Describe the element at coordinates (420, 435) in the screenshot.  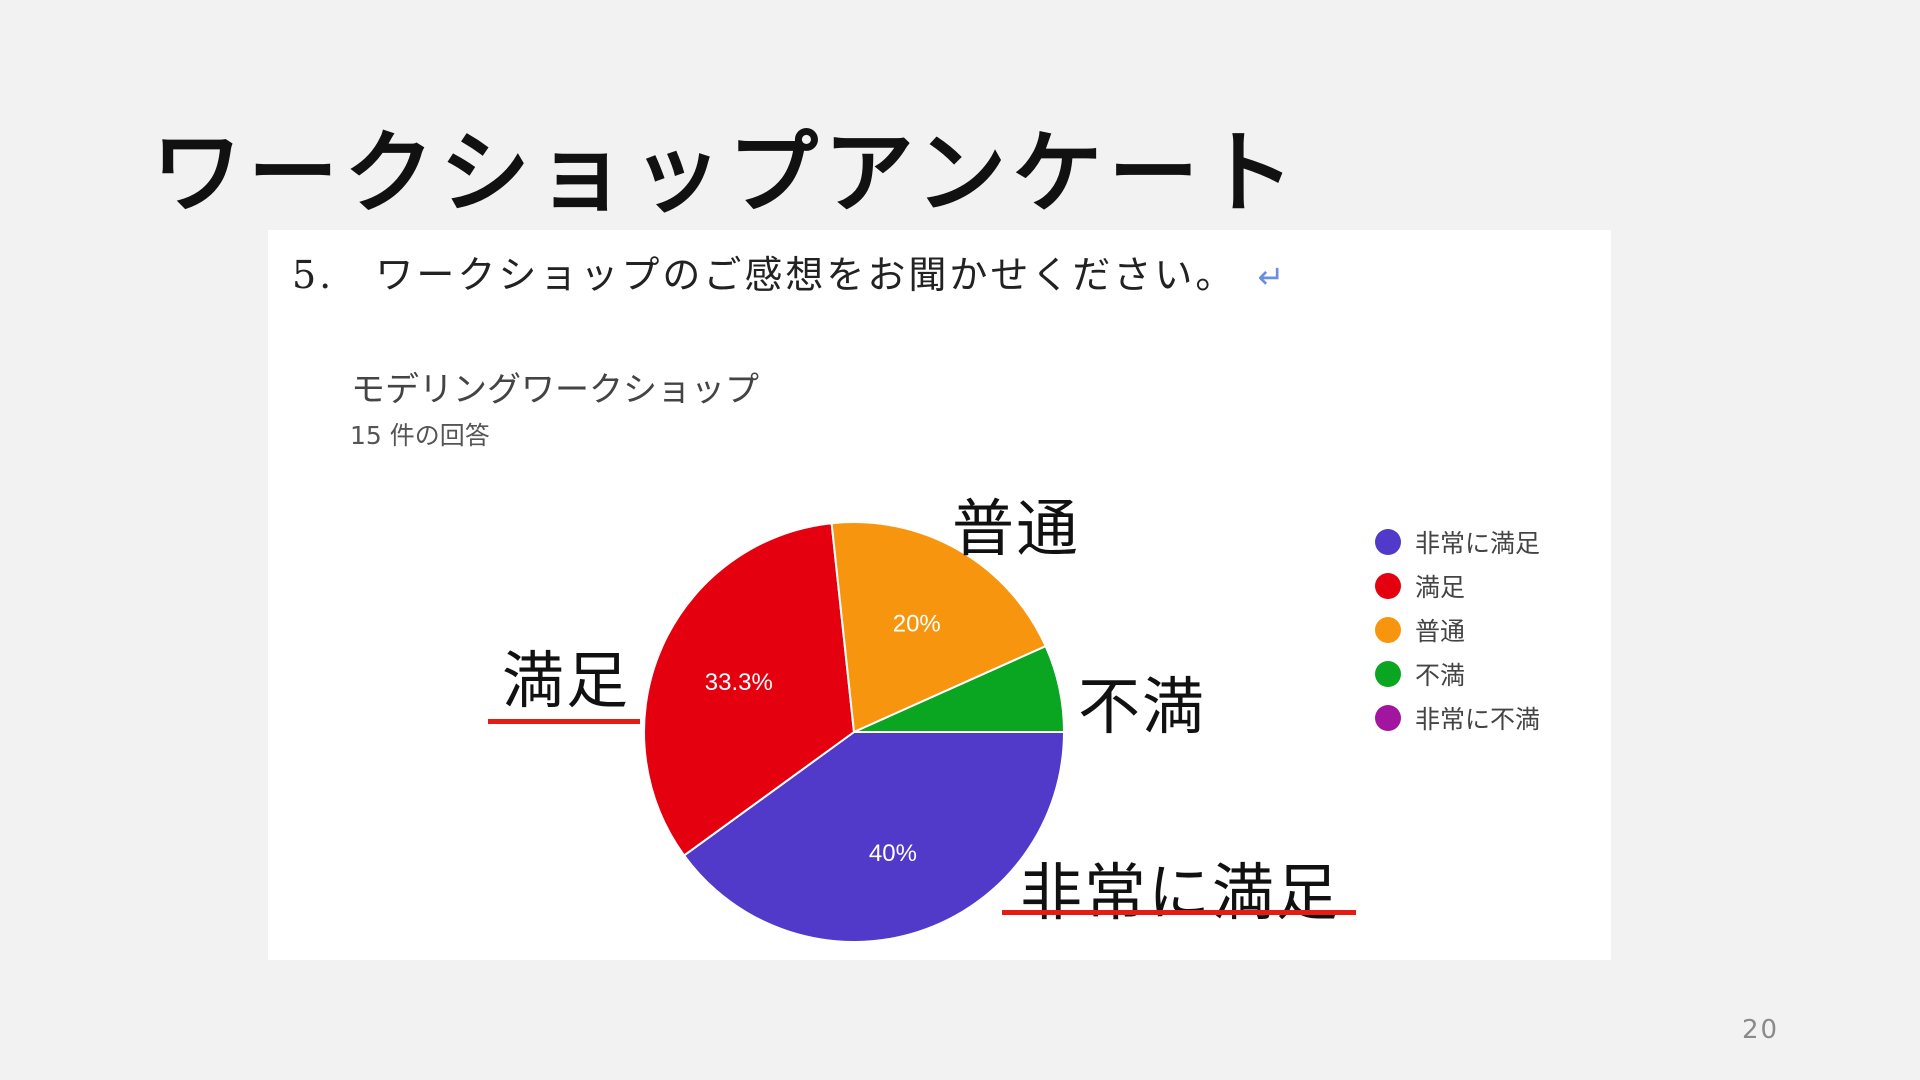
I see `chart-subtitle: 15 件の回答` at that location.